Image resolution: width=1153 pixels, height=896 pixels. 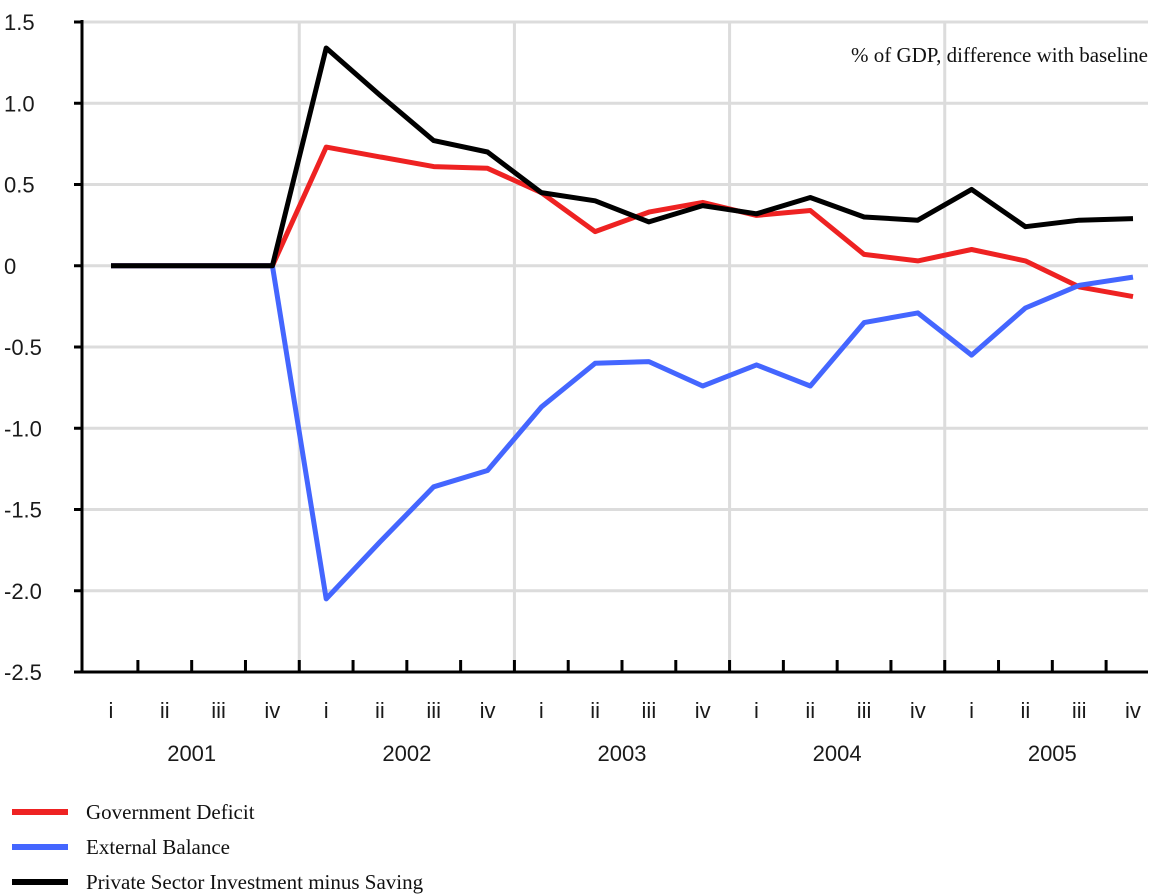 What do you see at coordinates (19, 103) in the screenshot?
I see `y-tick-label: 1.0` at bounding box center [19, 103].